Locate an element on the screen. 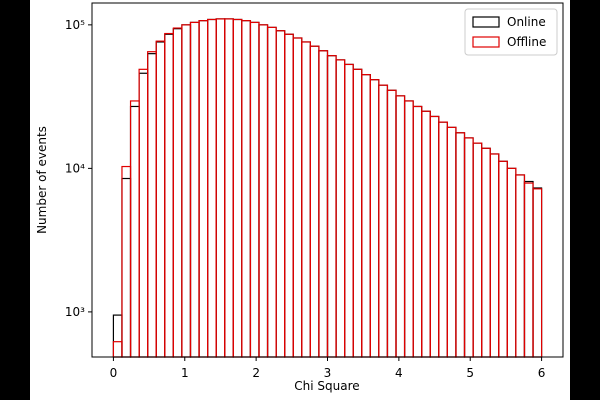  y-tick-label: 10⁵ is located at coordinates (75, 25).